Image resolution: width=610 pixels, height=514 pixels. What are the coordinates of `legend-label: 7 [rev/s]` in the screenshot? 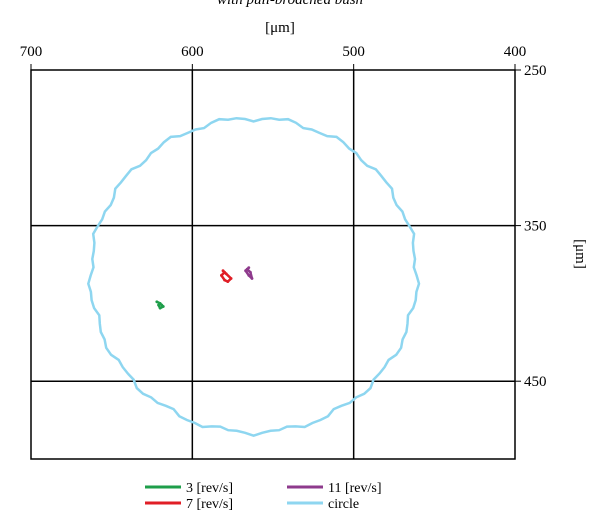 It's located at (209, 504).